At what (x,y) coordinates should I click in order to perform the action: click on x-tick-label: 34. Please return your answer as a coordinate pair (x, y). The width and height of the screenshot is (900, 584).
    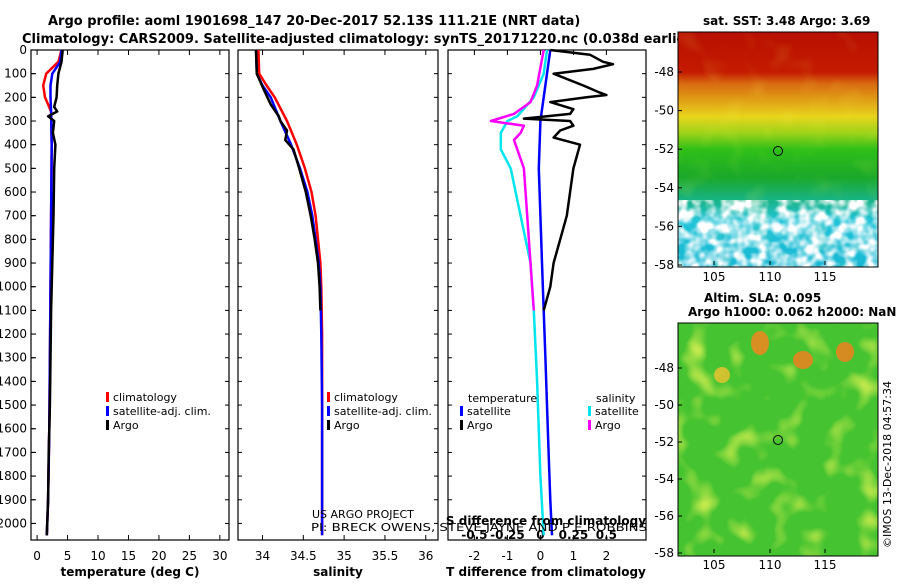
    Looking at the image, I should click on (262, 556).